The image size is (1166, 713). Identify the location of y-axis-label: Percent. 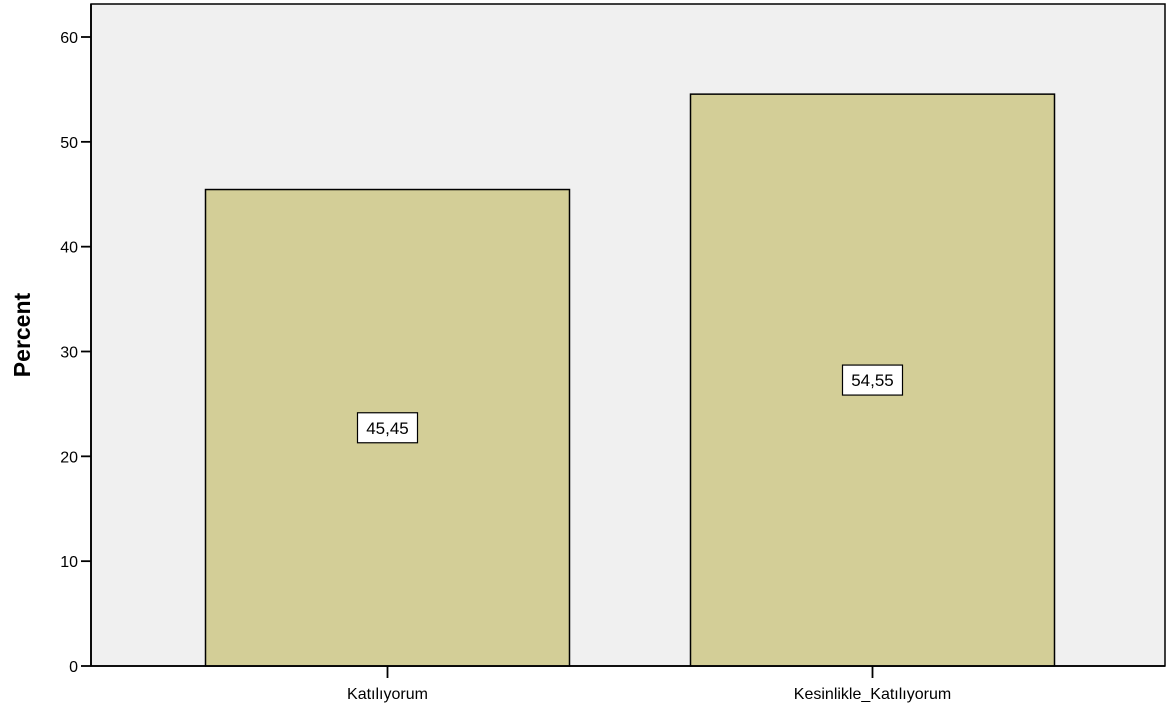
(22, 334).